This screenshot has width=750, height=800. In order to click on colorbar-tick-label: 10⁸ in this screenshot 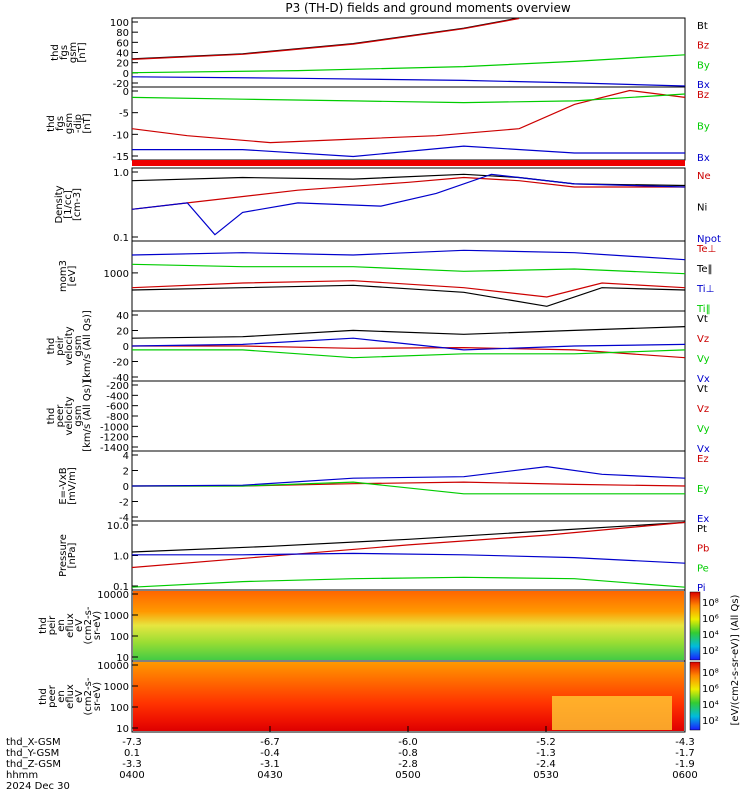, I will do `click(710, 673)`.